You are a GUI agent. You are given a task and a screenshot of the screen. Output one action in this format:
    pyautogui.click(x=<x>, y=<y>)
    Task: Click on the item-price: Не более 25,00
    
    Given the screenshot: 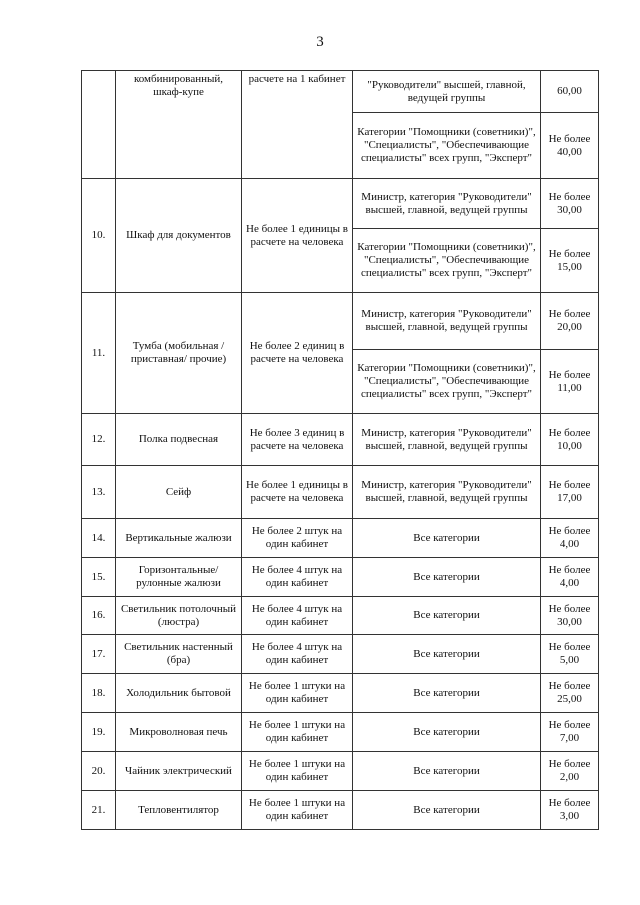 What is the action you would take?
    pyautogui.click(x=569, y=693)
    